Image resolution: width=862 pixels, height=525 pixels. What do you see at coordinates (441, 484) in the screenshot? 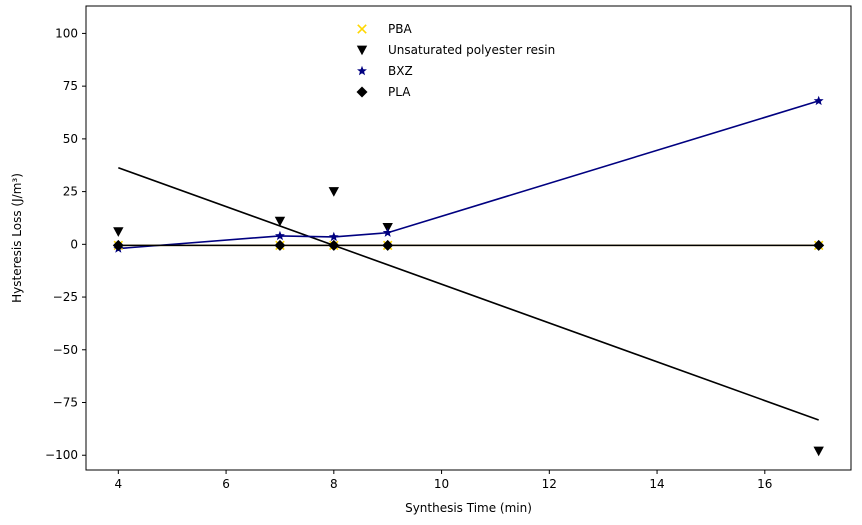
I see `x-tick-label-4: 10` at bounding box center [441, 484].